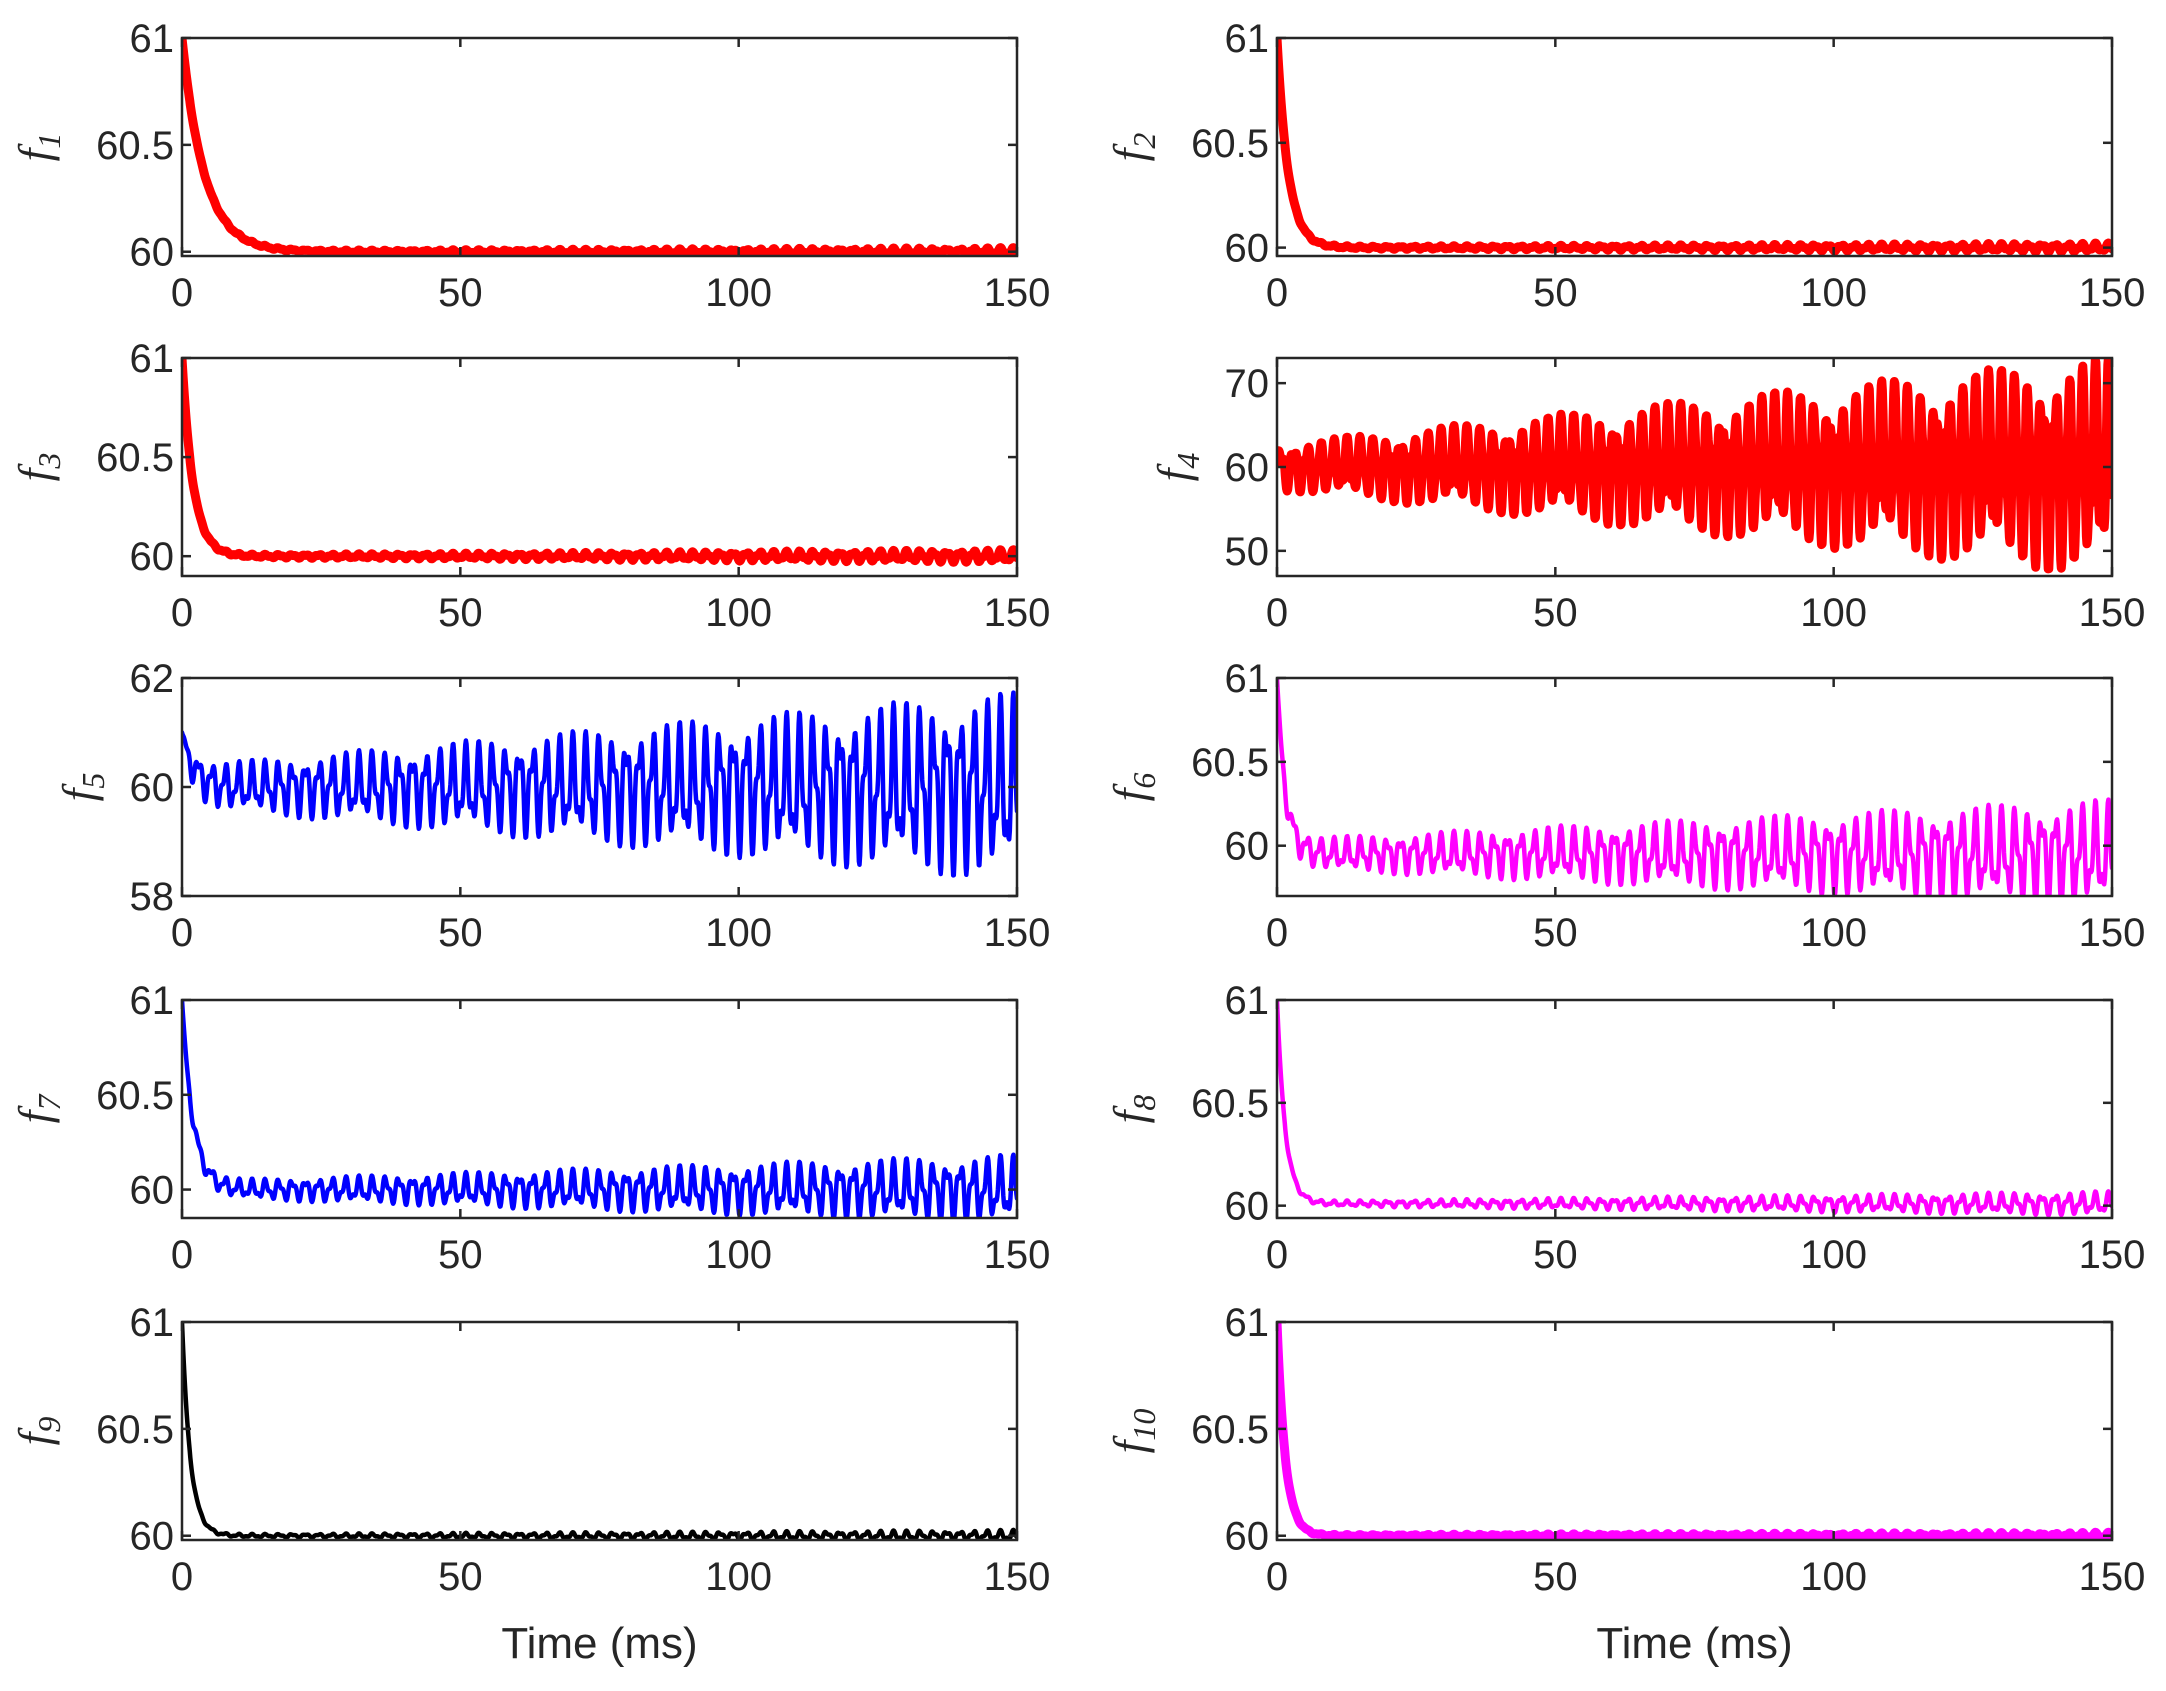 This screenshot has width=2166, height=1691. I want to click on series-line-f8, so click(1694, 1109).